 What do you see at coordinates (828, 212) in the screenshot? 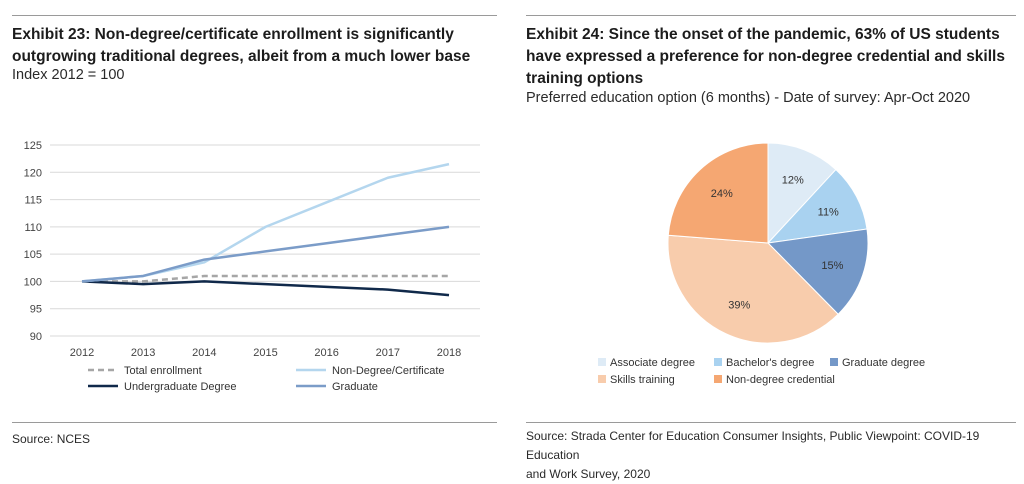
I see `pie-data-label: 11%` at bounding box center [828, 212].